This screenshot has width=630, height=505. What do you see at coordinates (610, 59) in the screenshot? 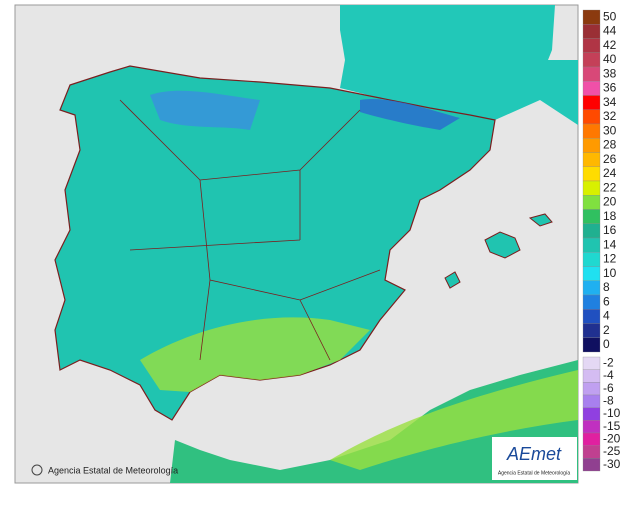
I see `legend-label: 40` at bounding box center [610, 59].